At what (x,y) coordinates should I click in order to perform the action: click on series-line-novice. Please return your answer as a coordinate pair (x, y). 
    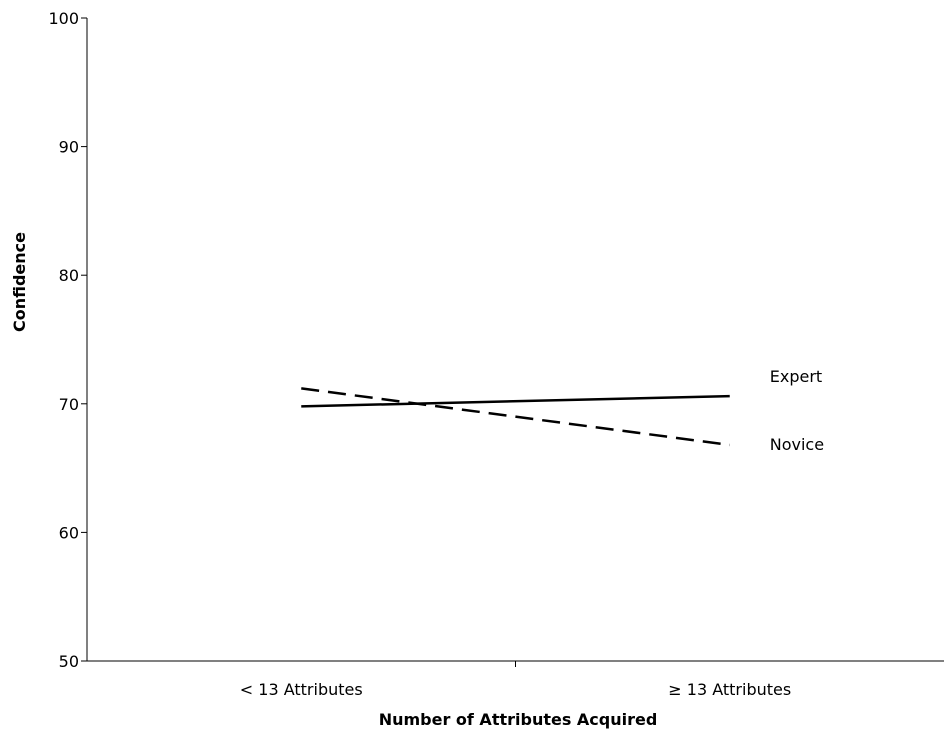
    Looking at the image, I should click on (515, 417).